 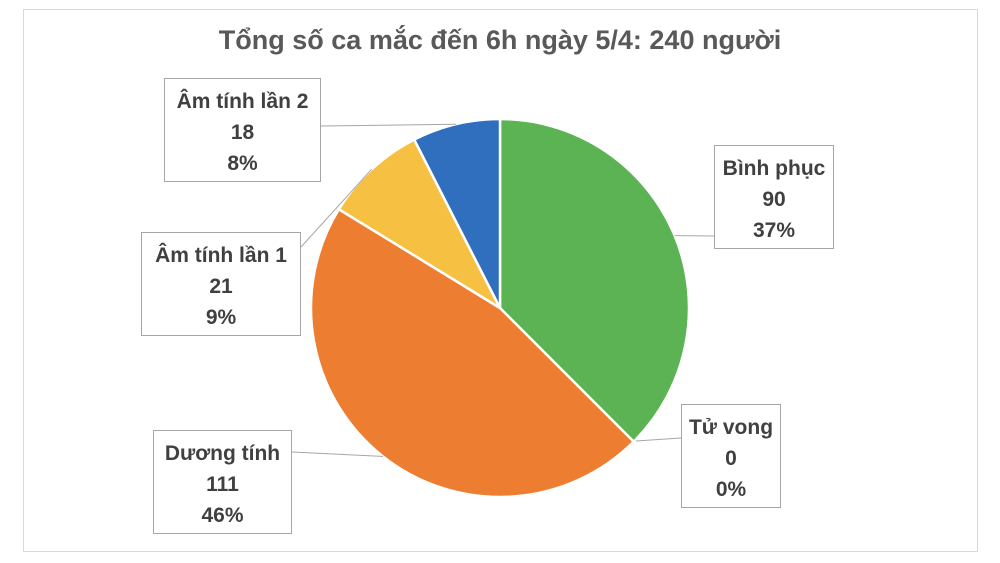 I want to click on callout-binh-phuc: Bình phục 90 37%, so click(x=774, y=197).